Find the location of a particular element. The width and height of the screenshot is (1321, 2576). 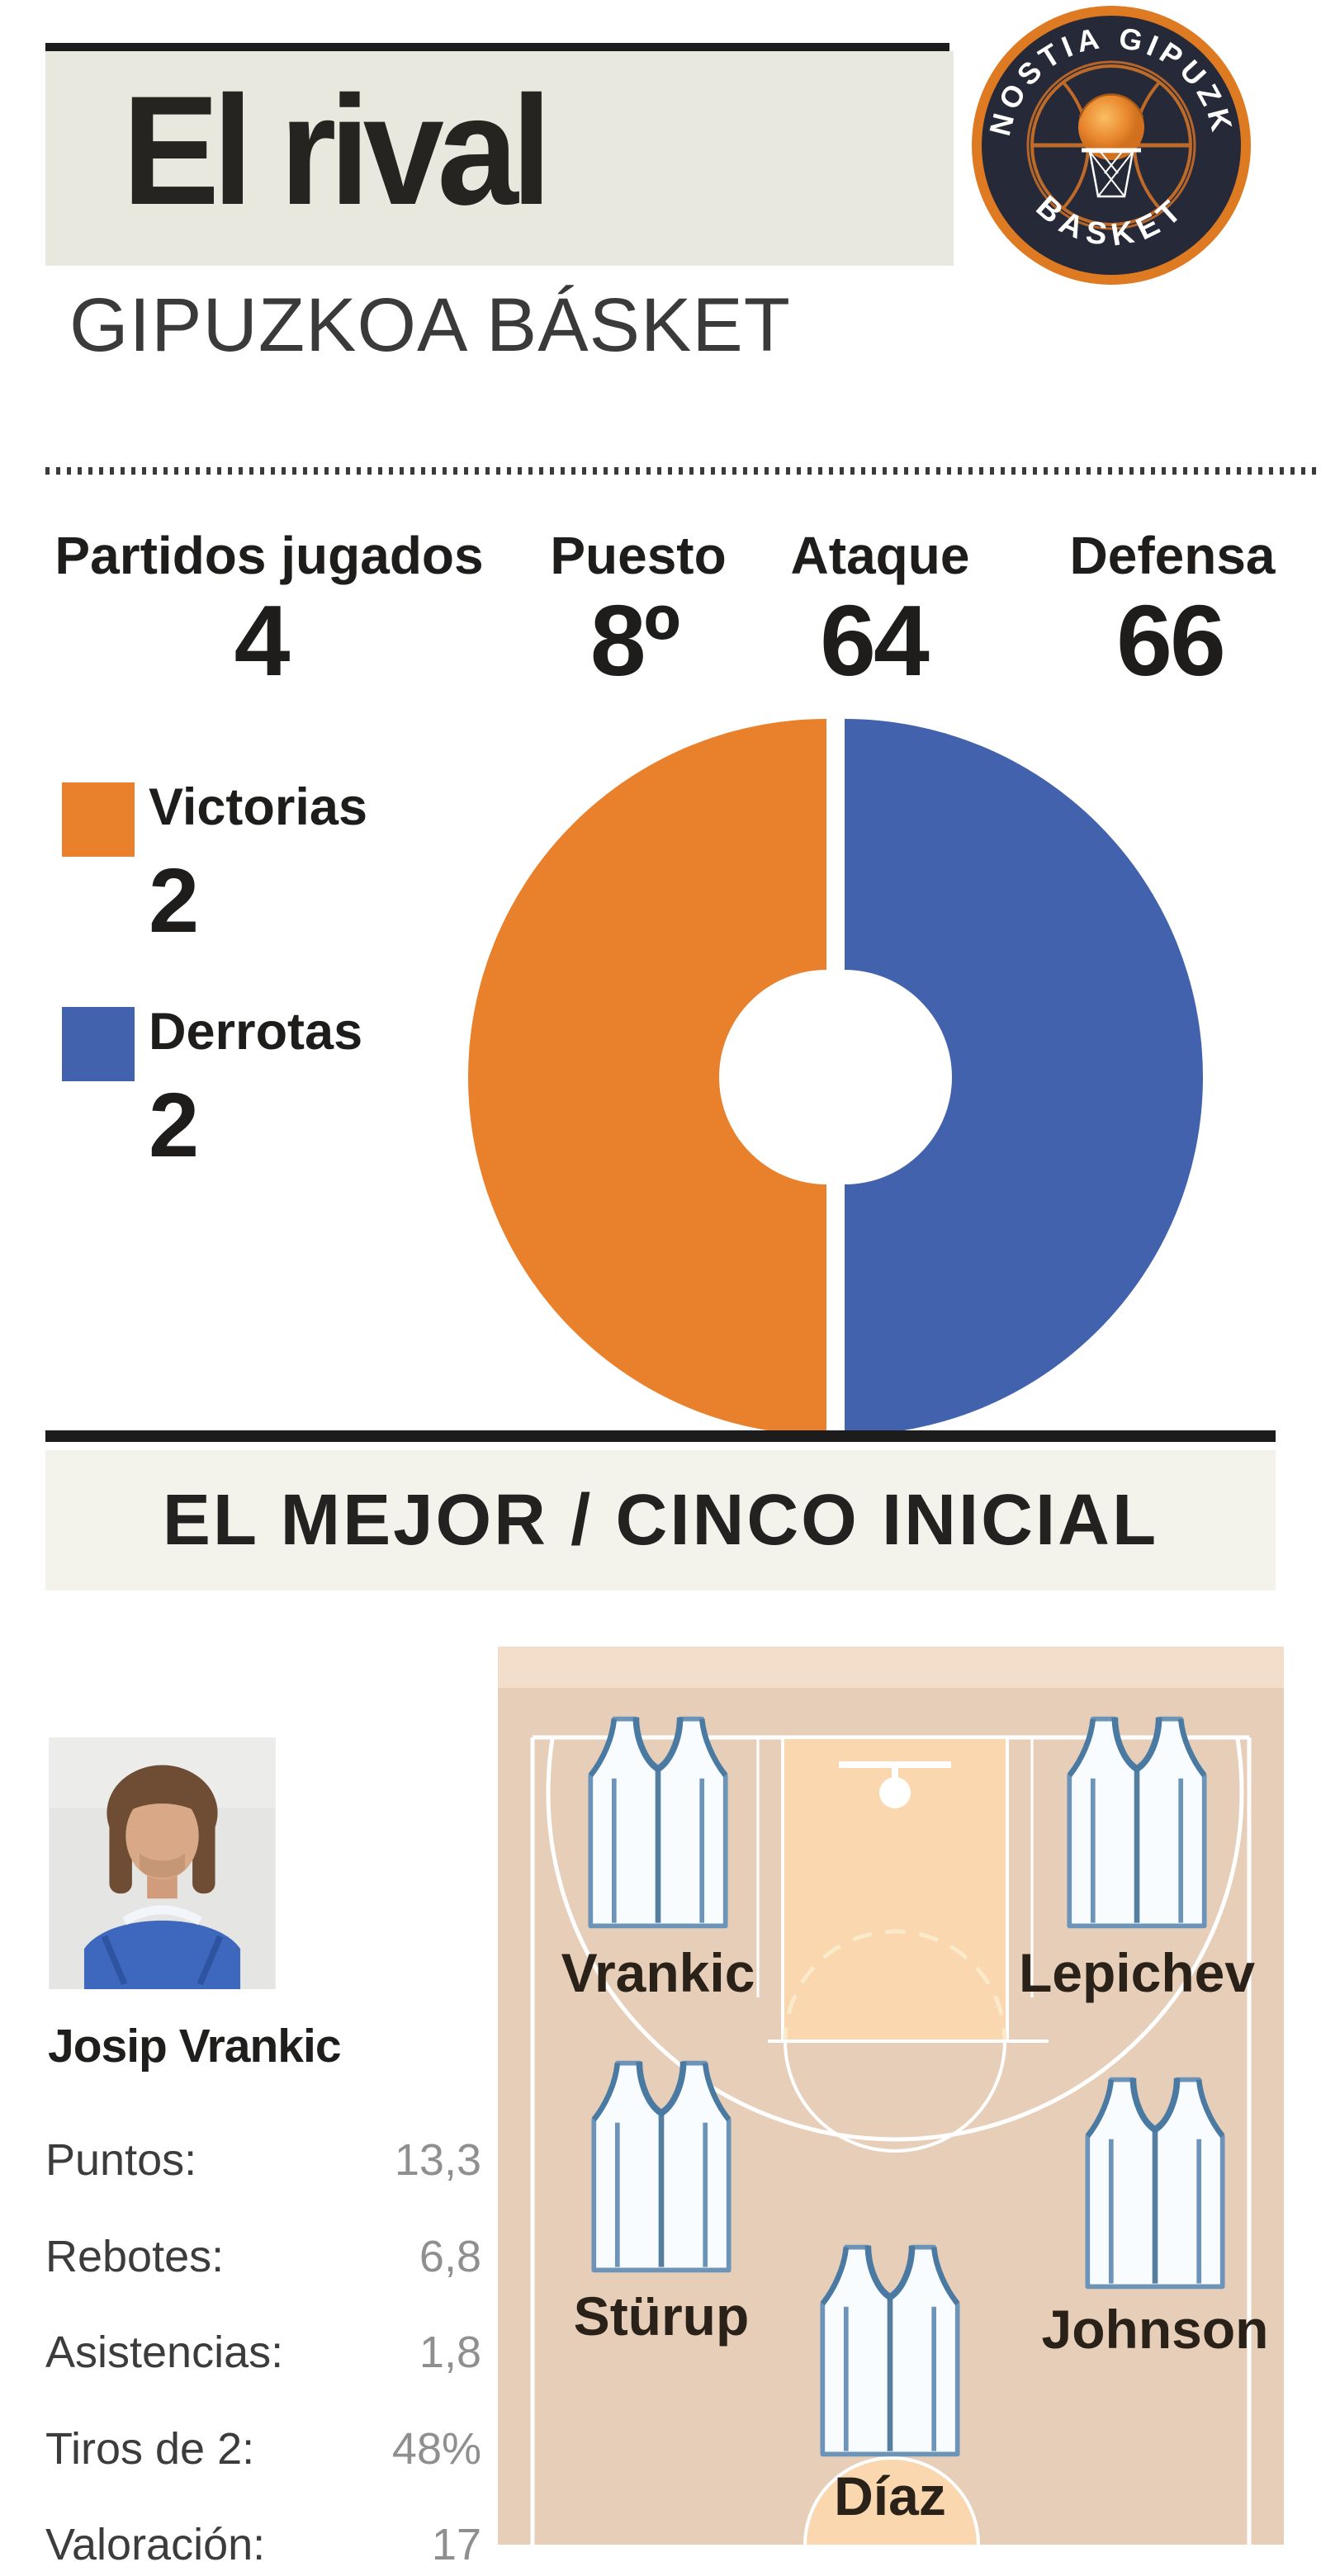

stat-label: Puntos: is located at coordinates (121, 2160).